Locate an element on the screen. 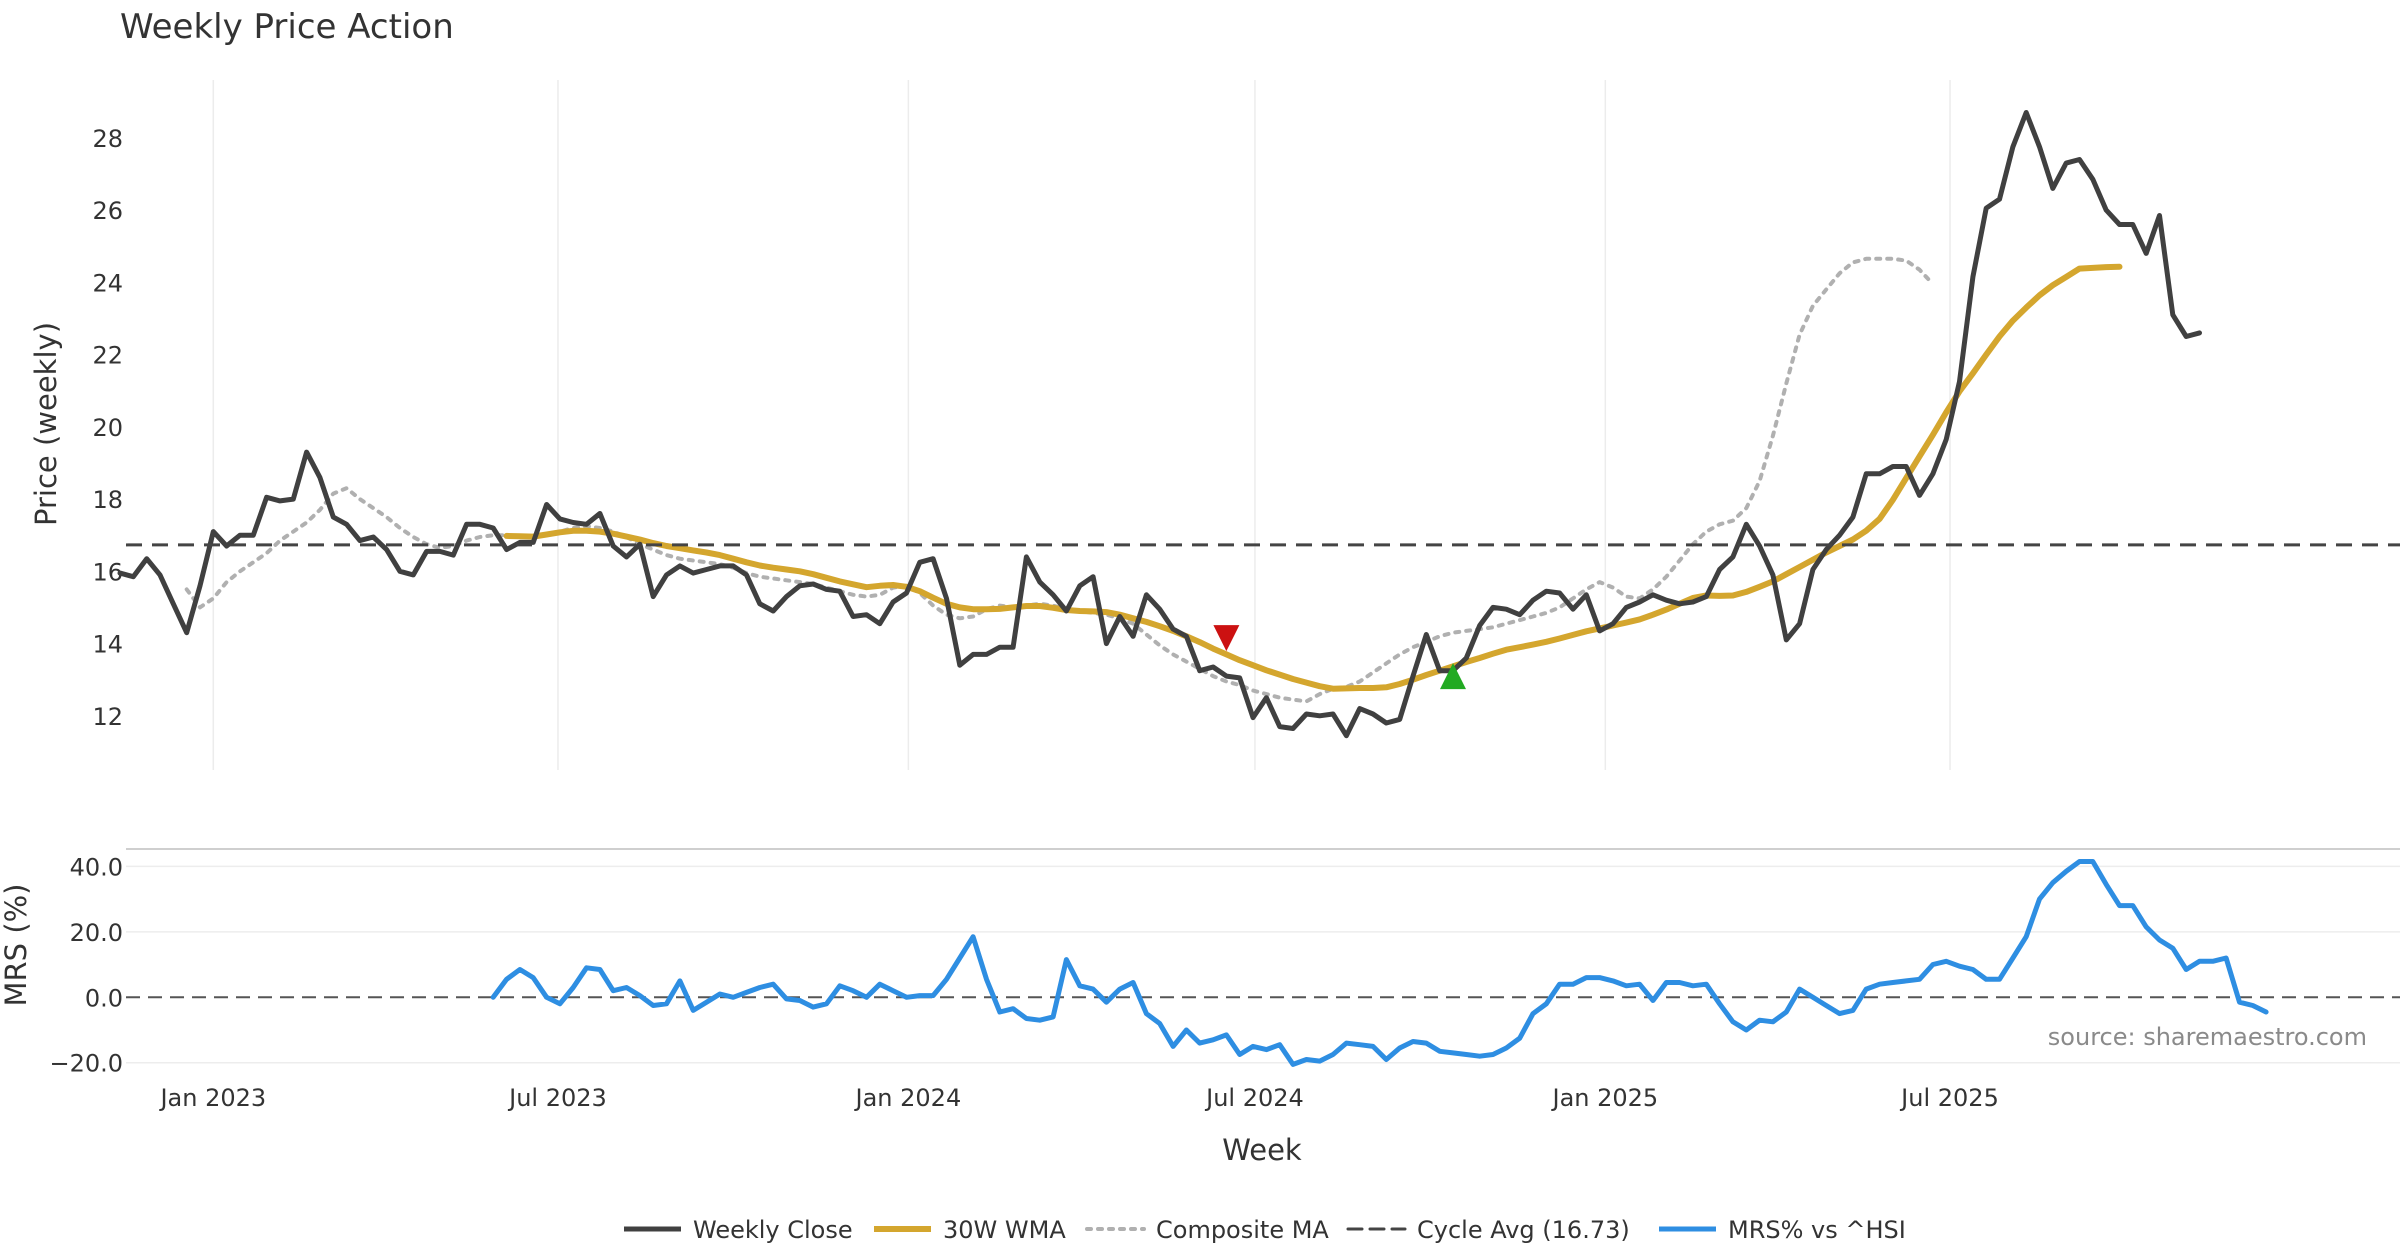 This screenshot has width=2400, height=1260. x-tick-label: Jul 2023 is located at coordinates (557, 1098).